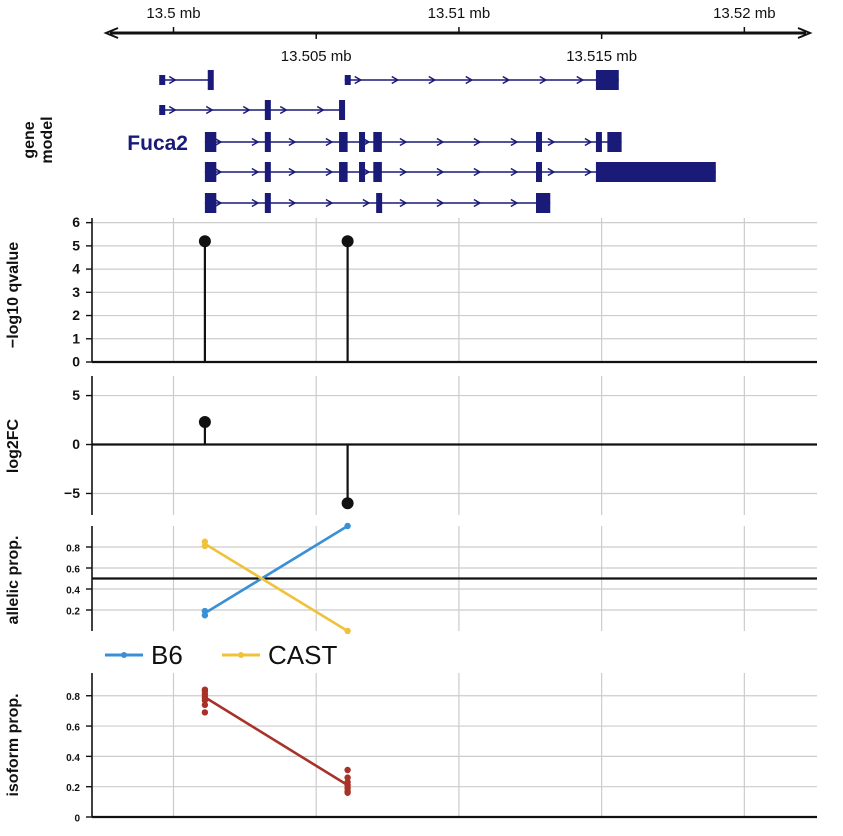 This screenshot has height=836, width=843. What do you see at coordinates (167, 655) in the screenshot?
I see `legend-label-B6: B6` at bounding box center [167, 655].